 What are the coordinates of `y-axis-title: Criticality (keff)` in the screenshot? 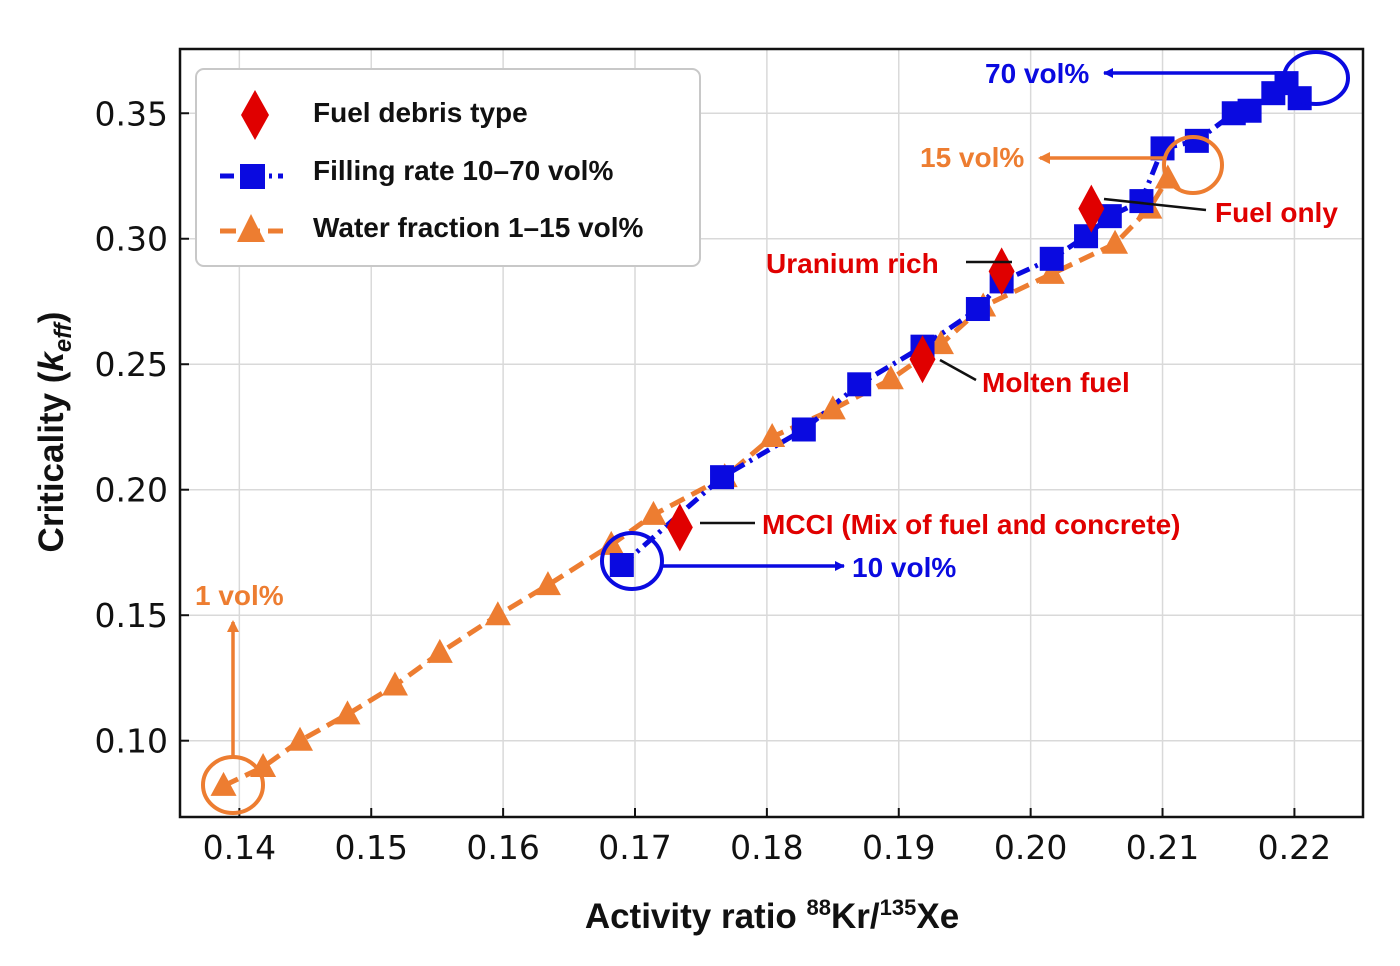 It's located at (54, 432).